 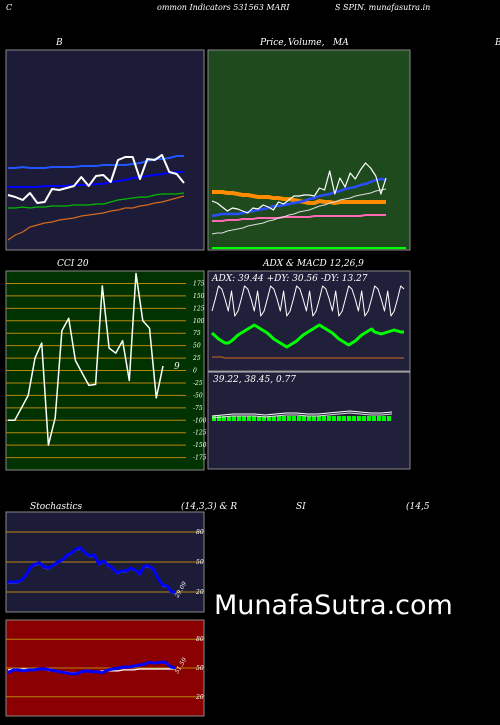 I want to click on cci-tick-label-5: 50, so click(x=197, y=346).